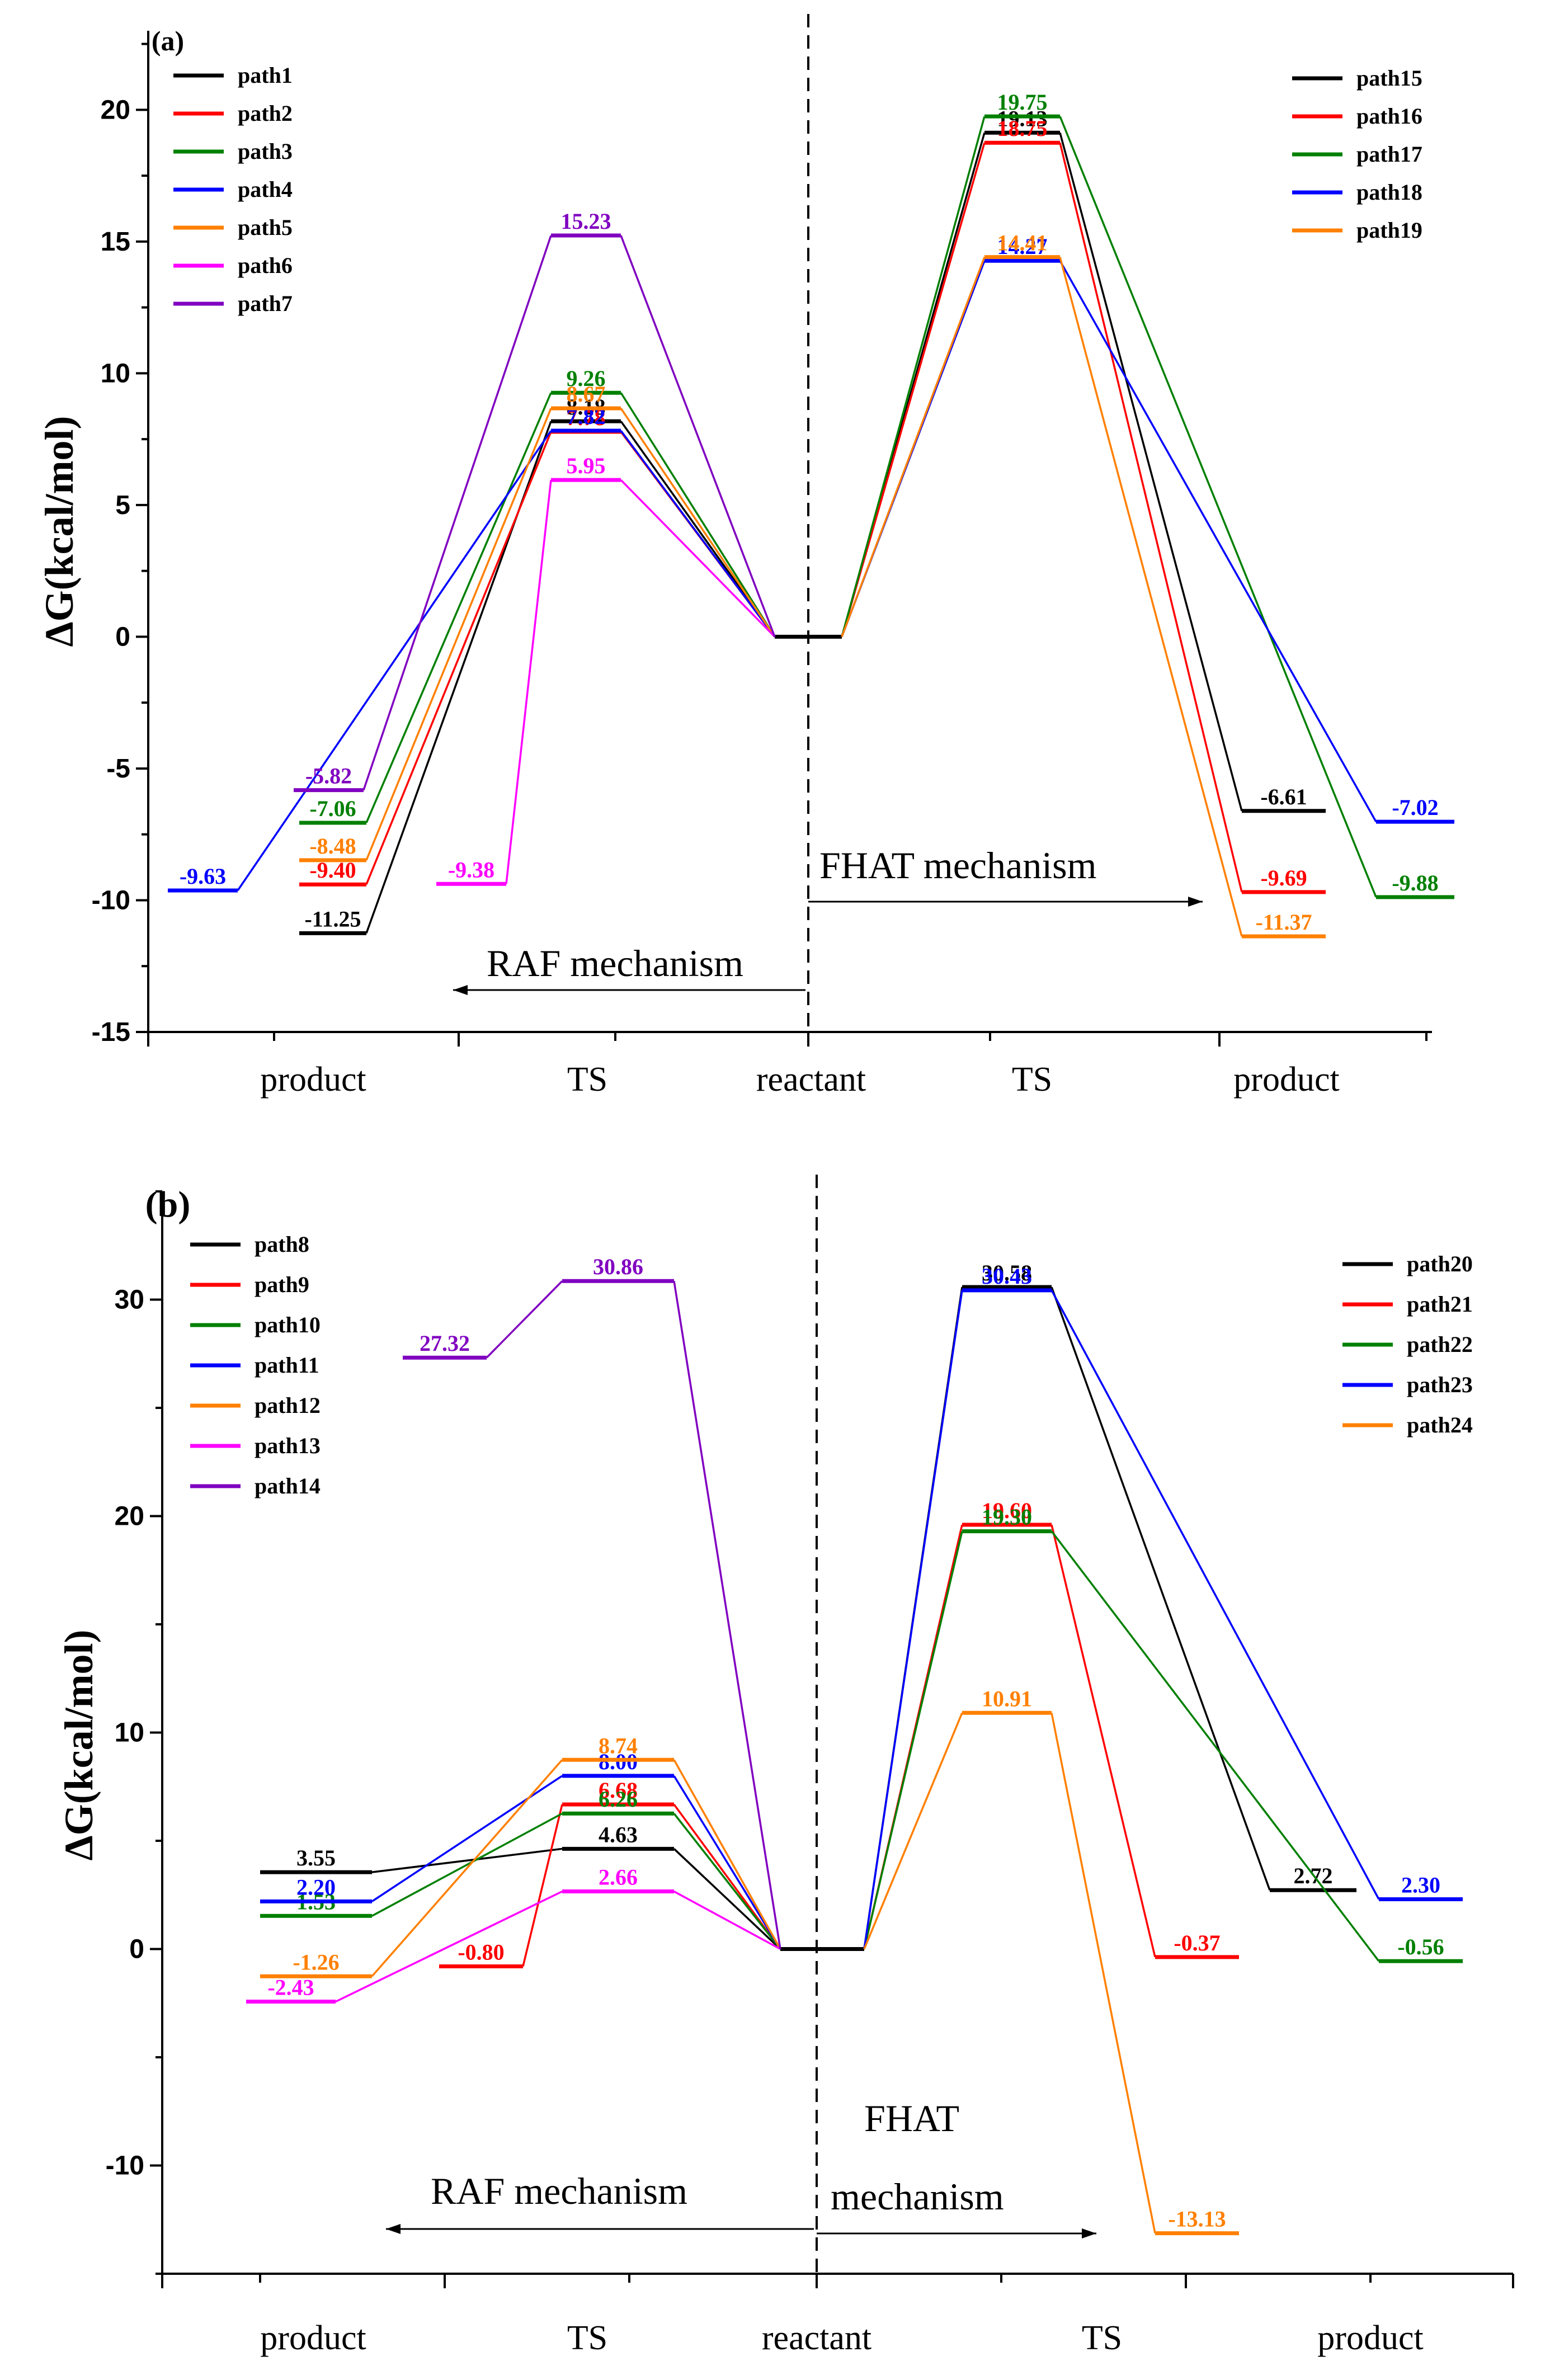 Image resolution: width=1550 pixels, height=2380 pixels. I want to click on series-path20-ts-value: 30.58, so click(1007, 1272).